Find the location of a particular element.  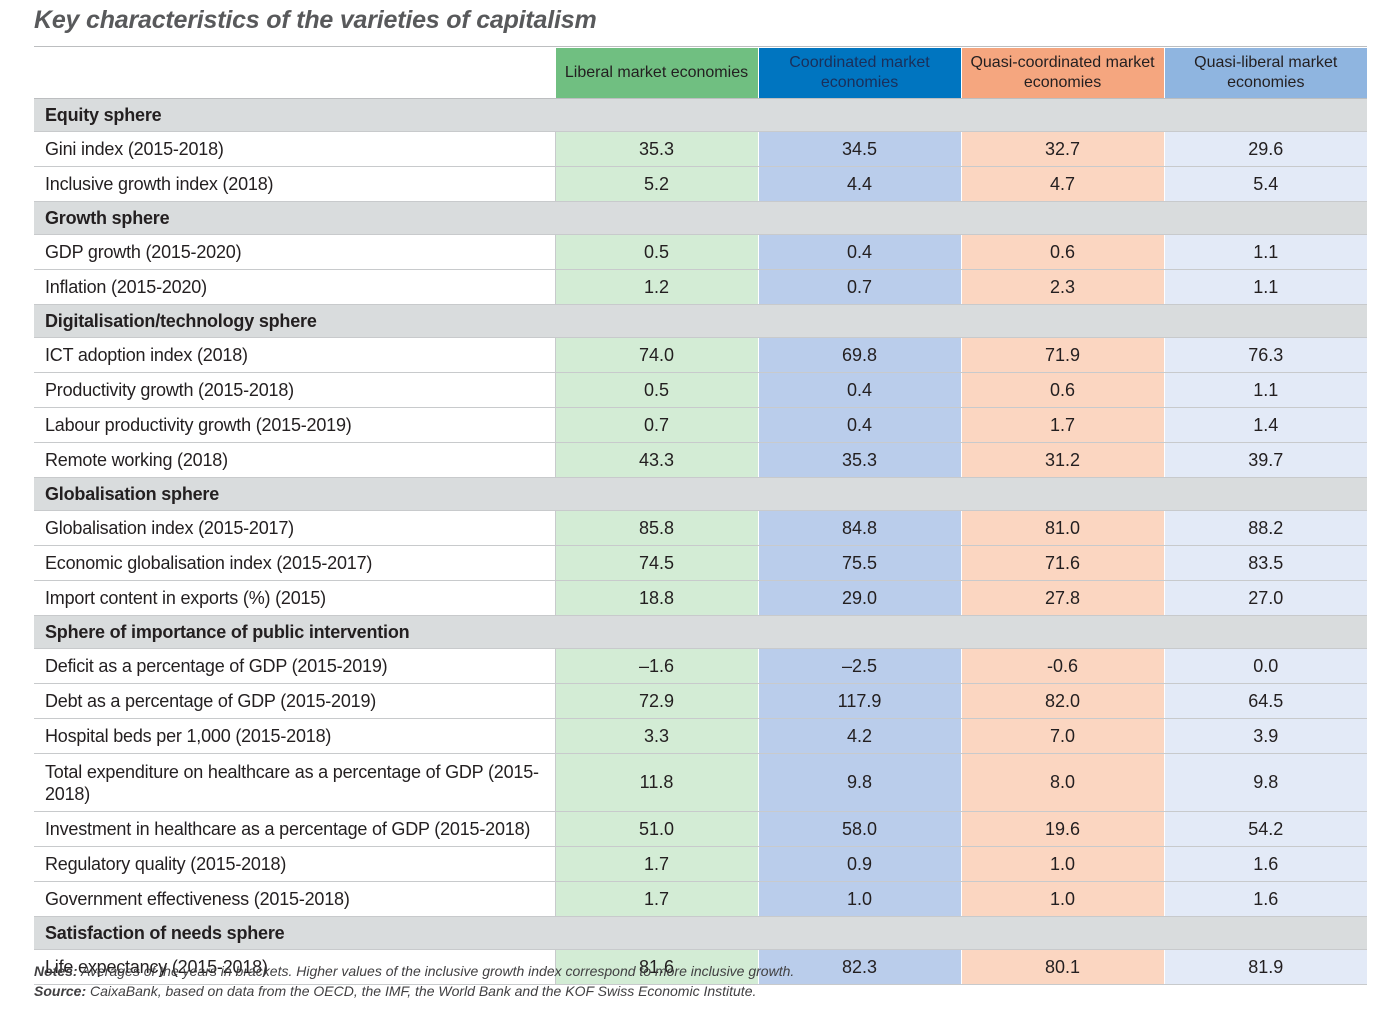

value-cell-coordinated: 84.8 is located at coordinates (859, 528).